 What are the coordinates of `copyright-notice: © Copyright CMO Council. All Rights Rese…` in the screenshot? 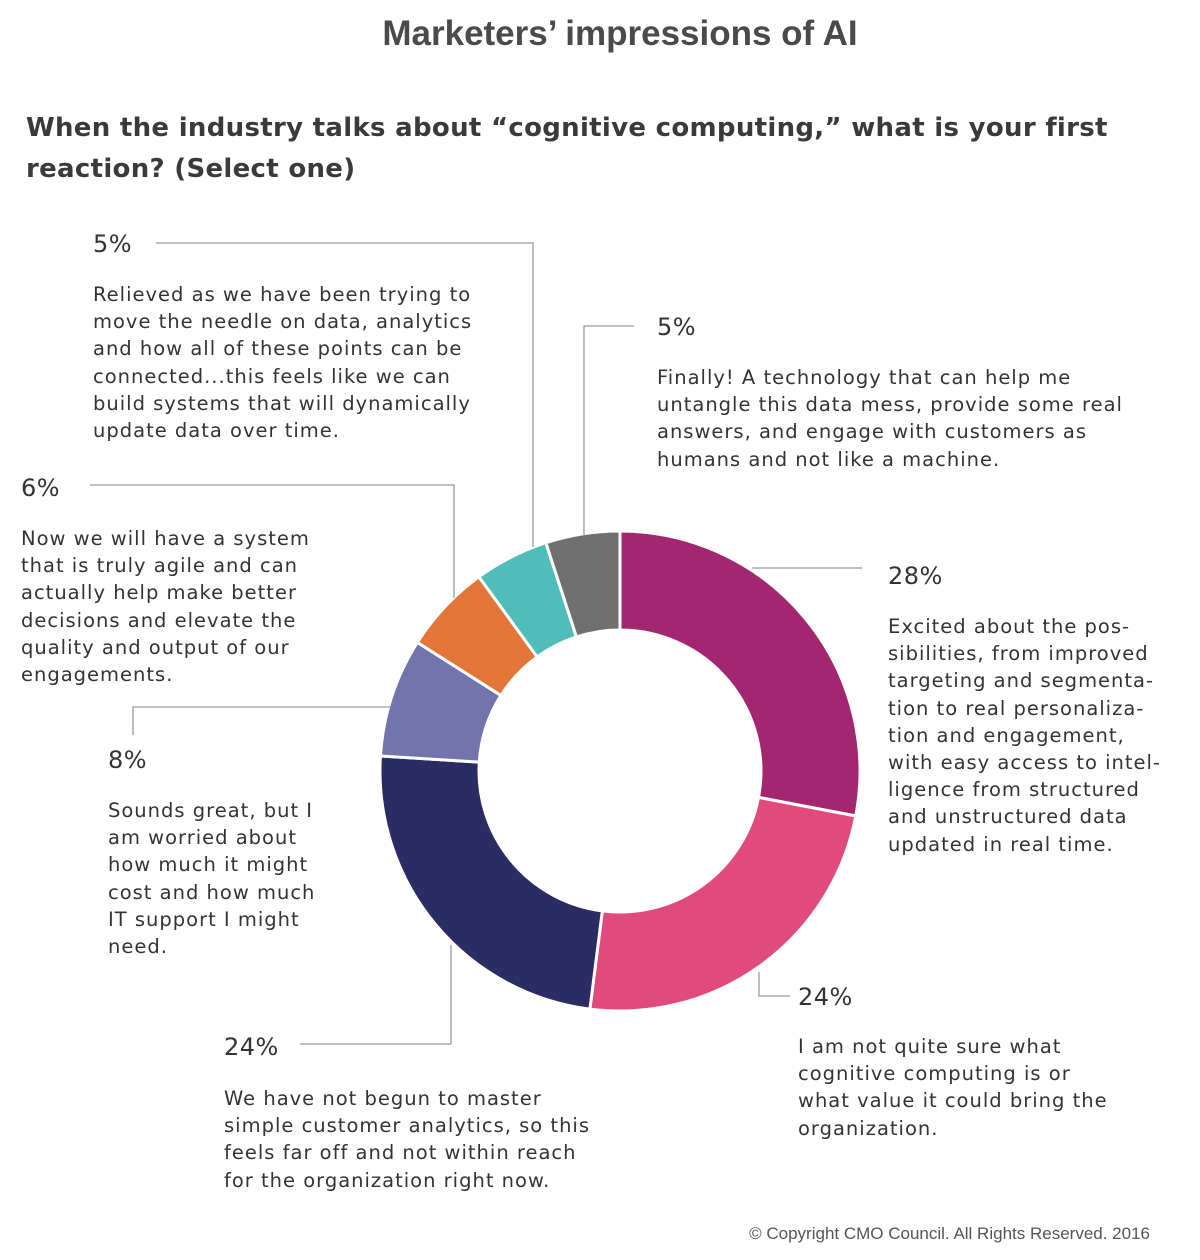 It's located at (949, 1233).